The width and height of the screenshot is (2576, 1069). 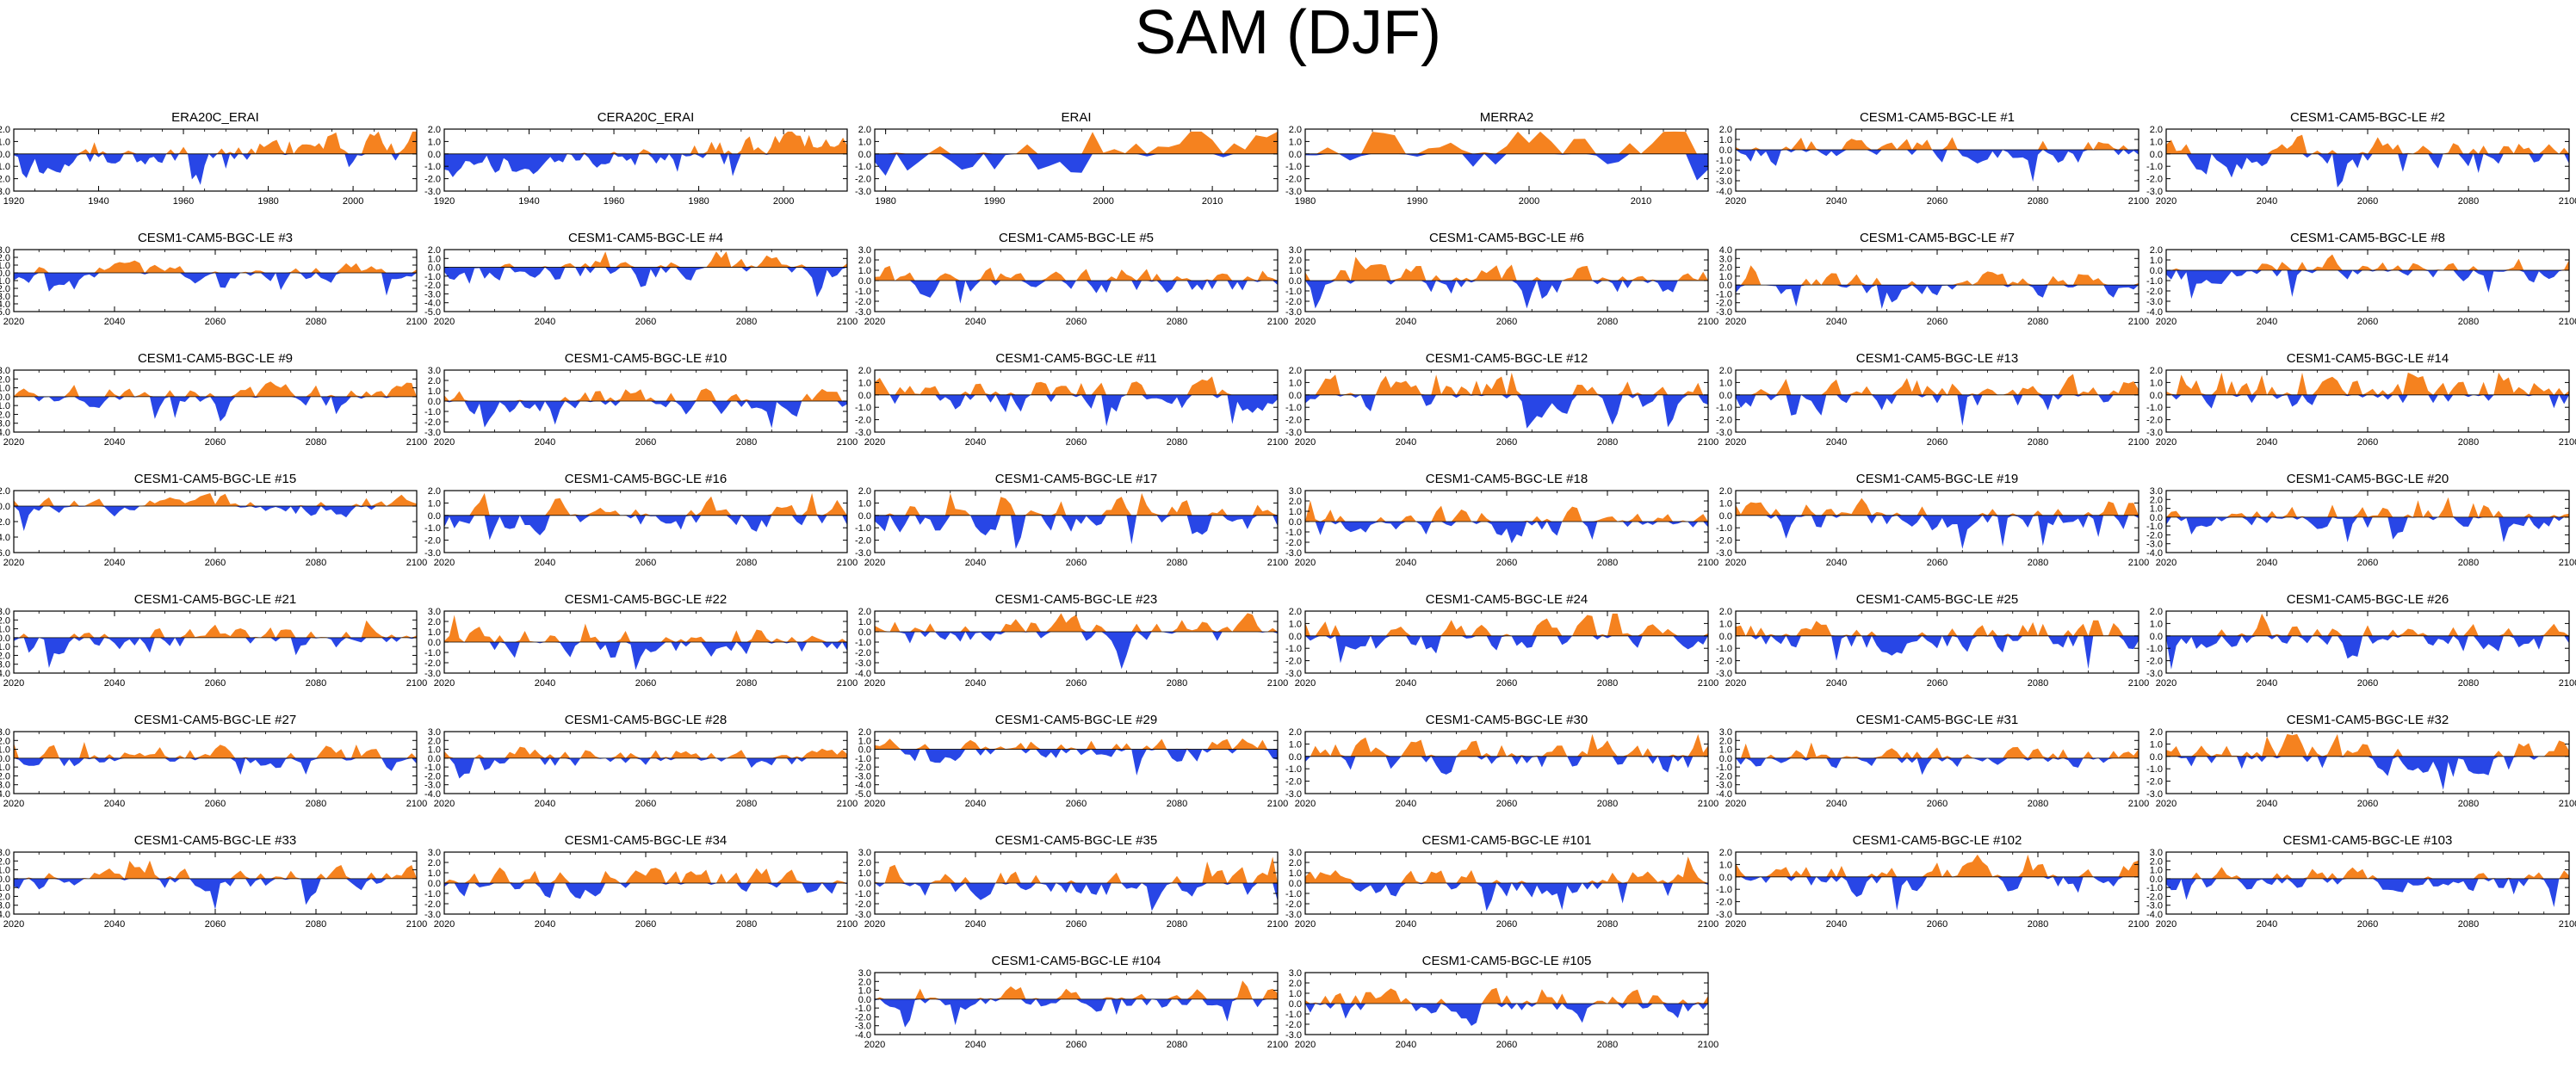 What do you see at coordinates (529, 202) in the screenshot?
I see `x-tick-label: 1940` at bounding box center [529, 202].